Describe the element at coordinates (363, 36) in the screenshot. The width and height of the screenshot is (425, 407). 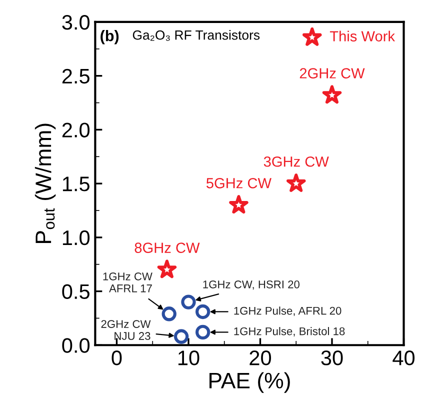
I see `legend-label: This Work` at that location.